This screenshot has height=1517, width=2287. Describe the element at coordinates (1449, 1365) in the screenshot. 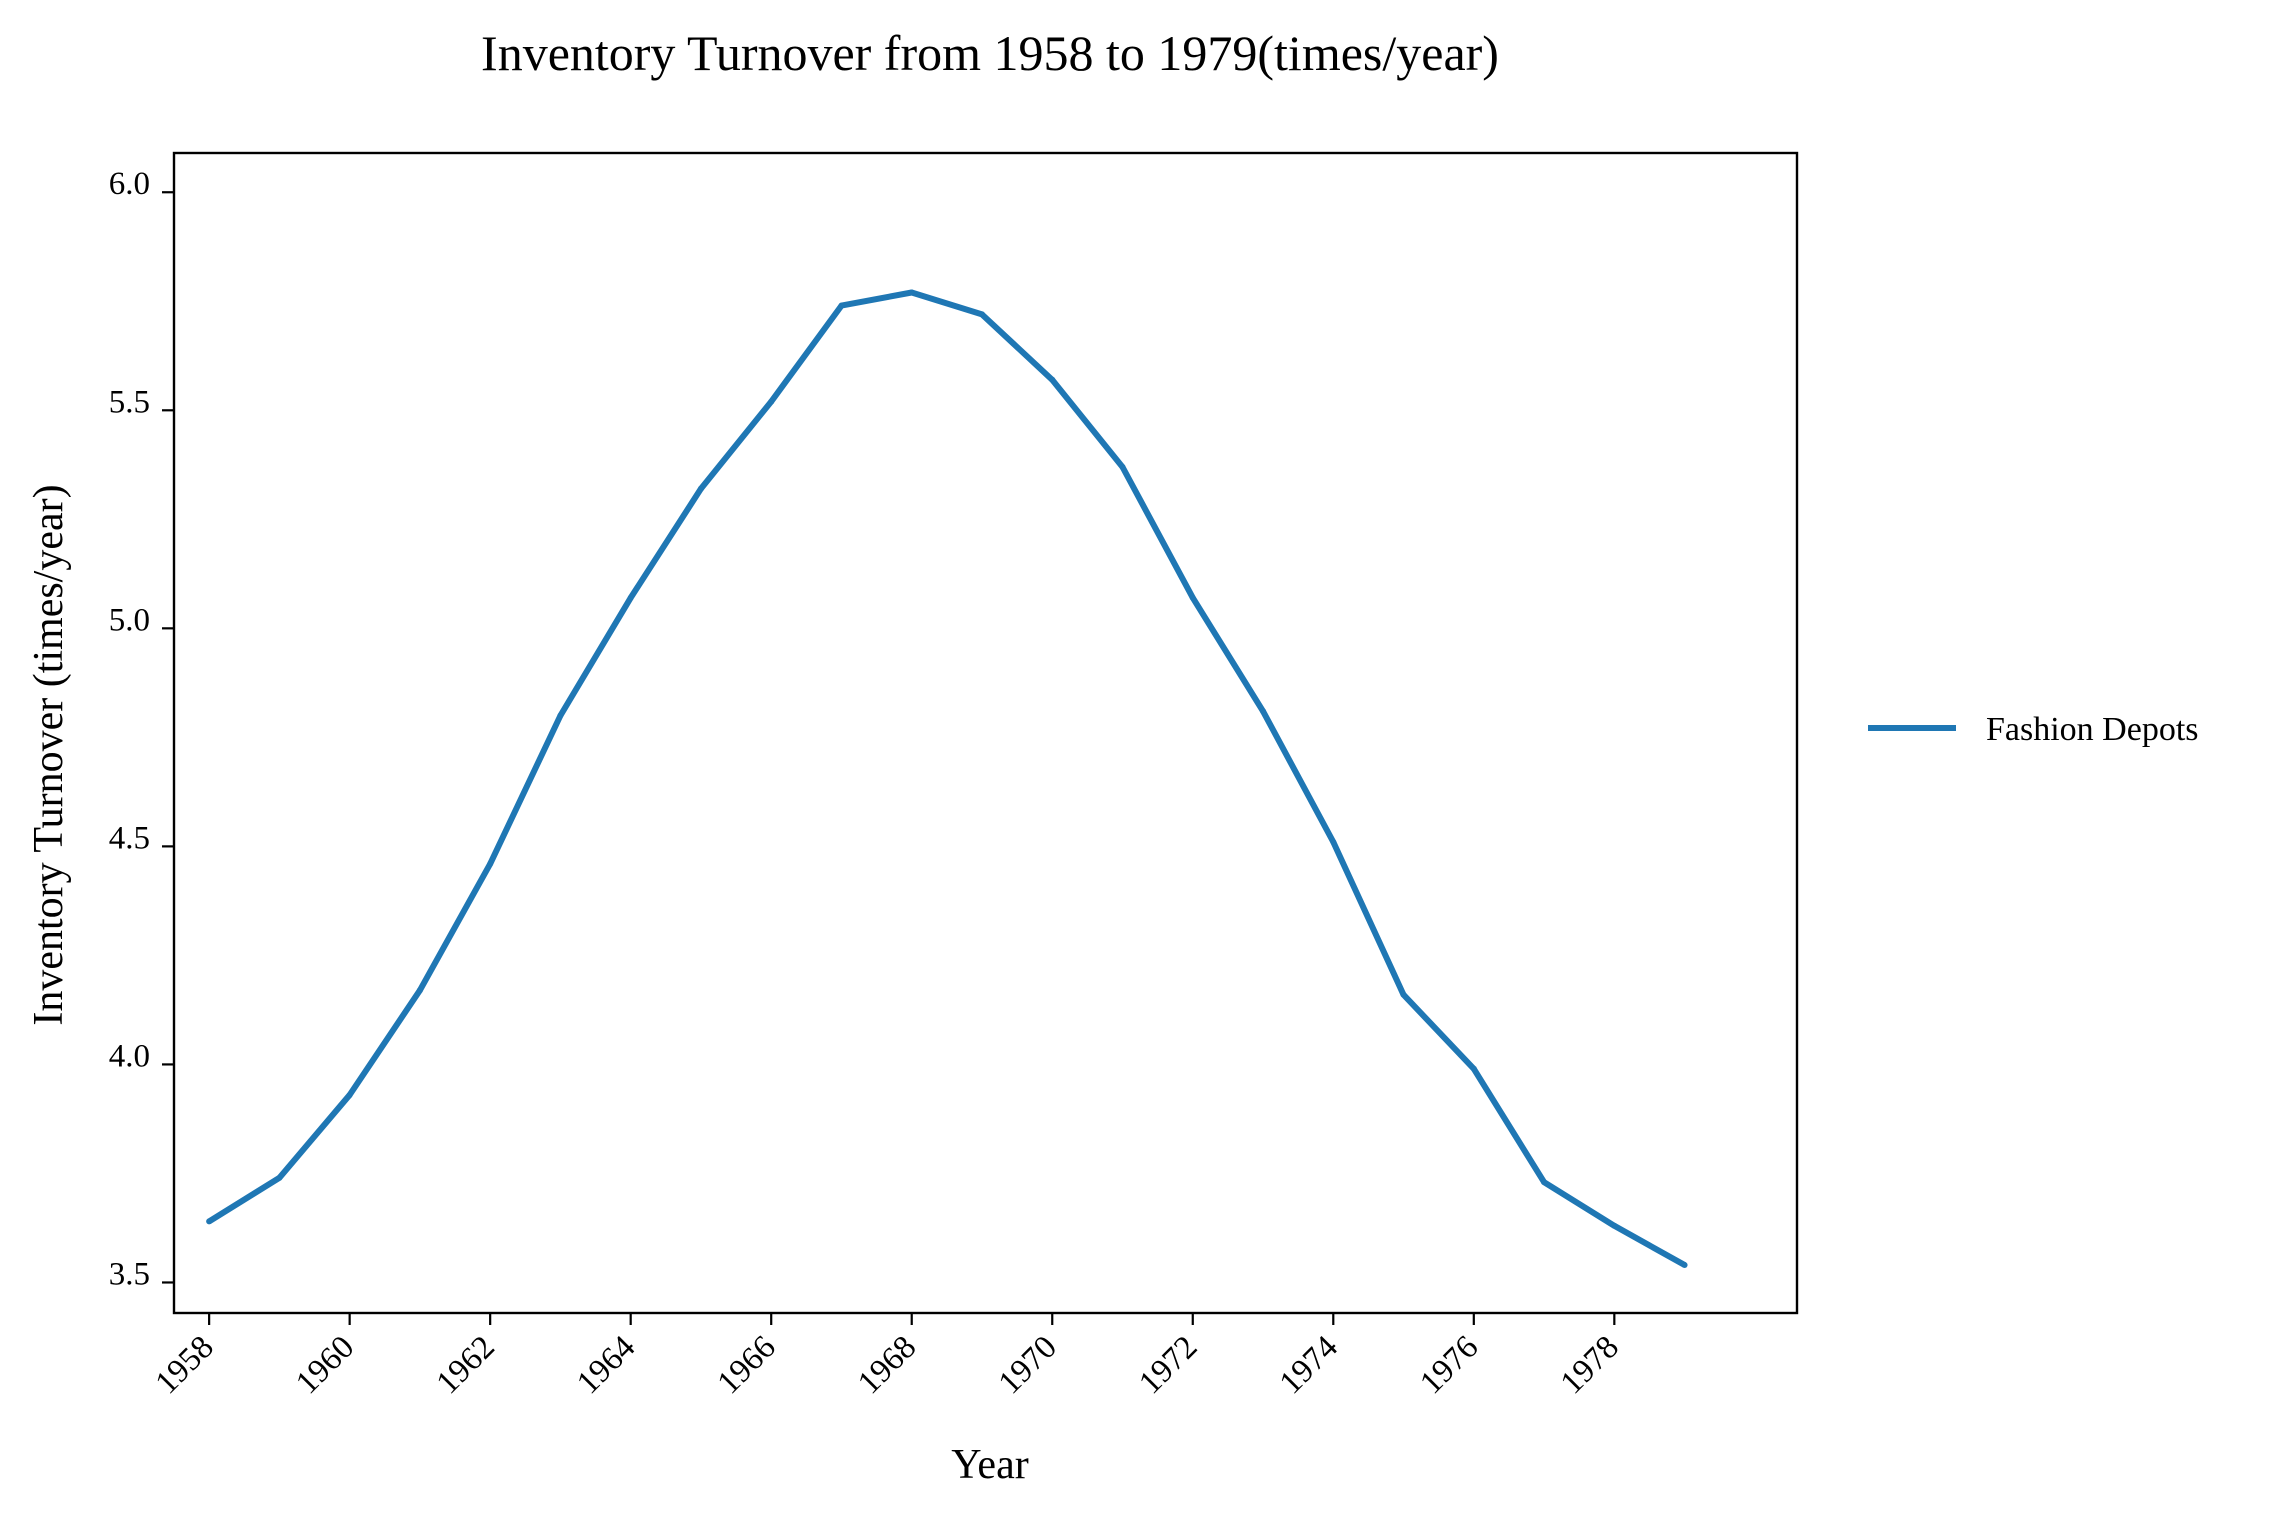

I see `x-tick-label: 1976` at that location.